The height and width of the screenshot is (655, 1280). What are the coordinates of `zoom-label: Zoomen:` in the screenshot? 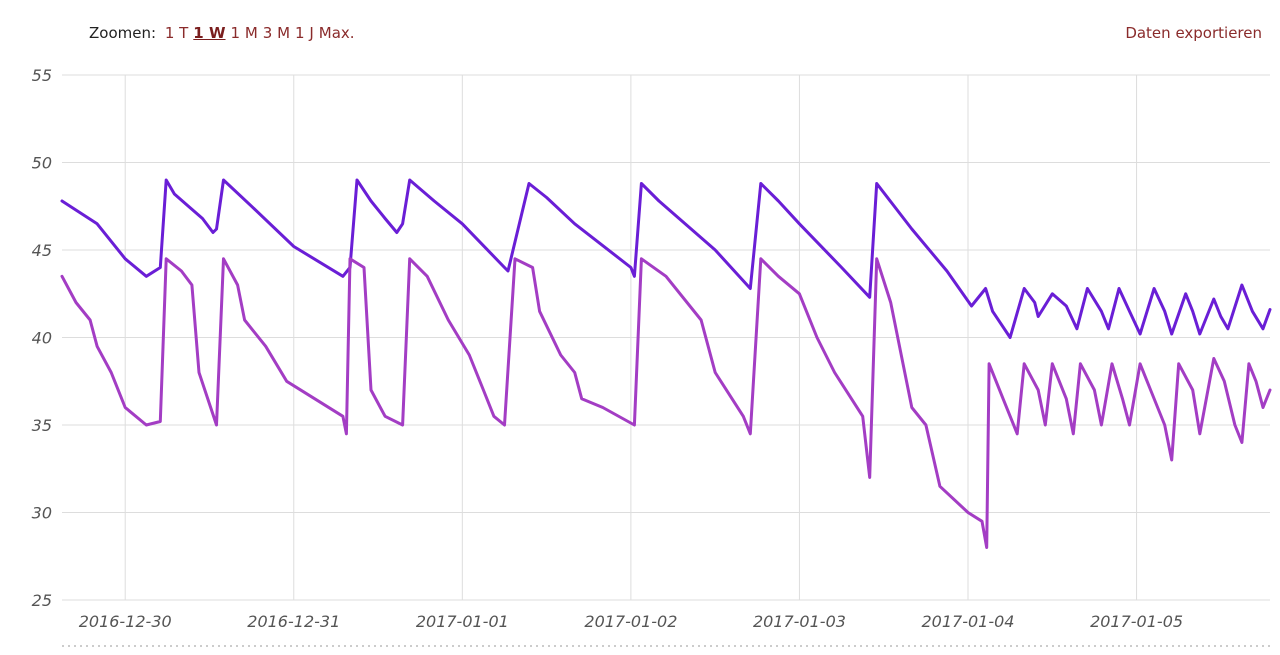 It's located at (123, 33).